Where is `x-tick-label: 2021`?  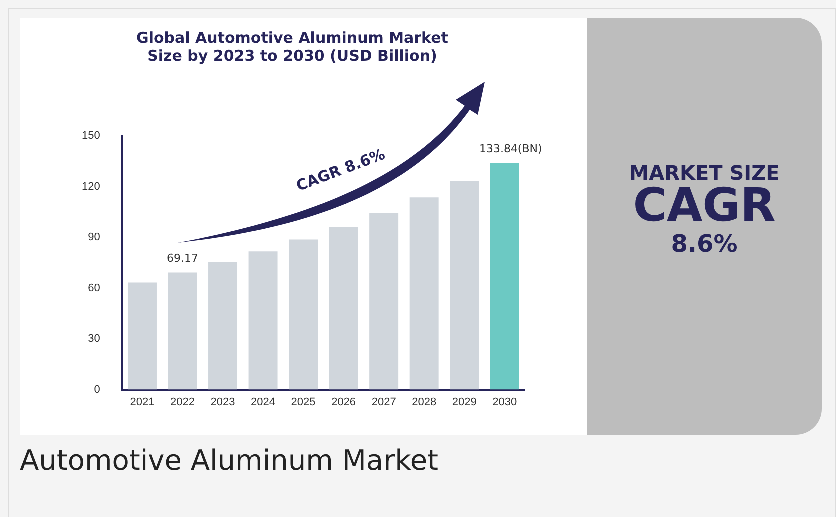 x-tick-label: 2021 is located at coordinates (142, 402).